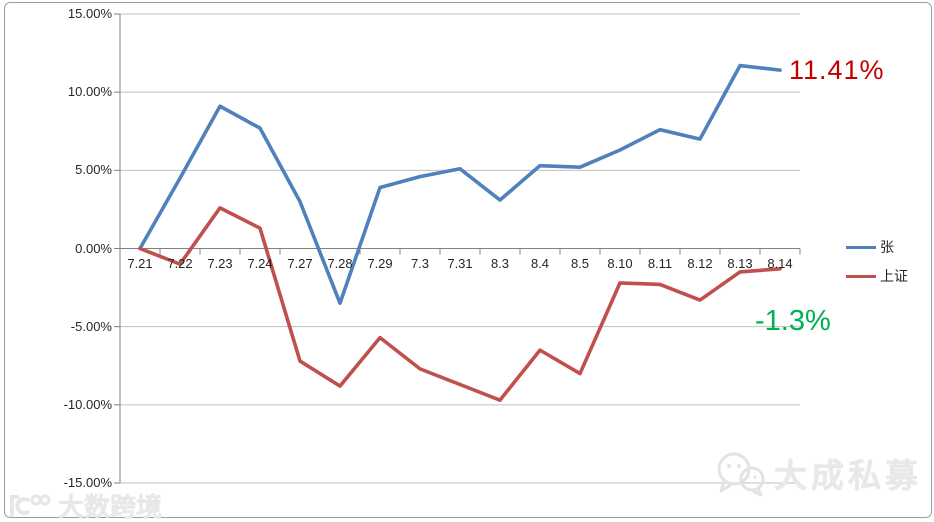  I want to click on x-axis-tick-label: 7.3, so click(420, 263).